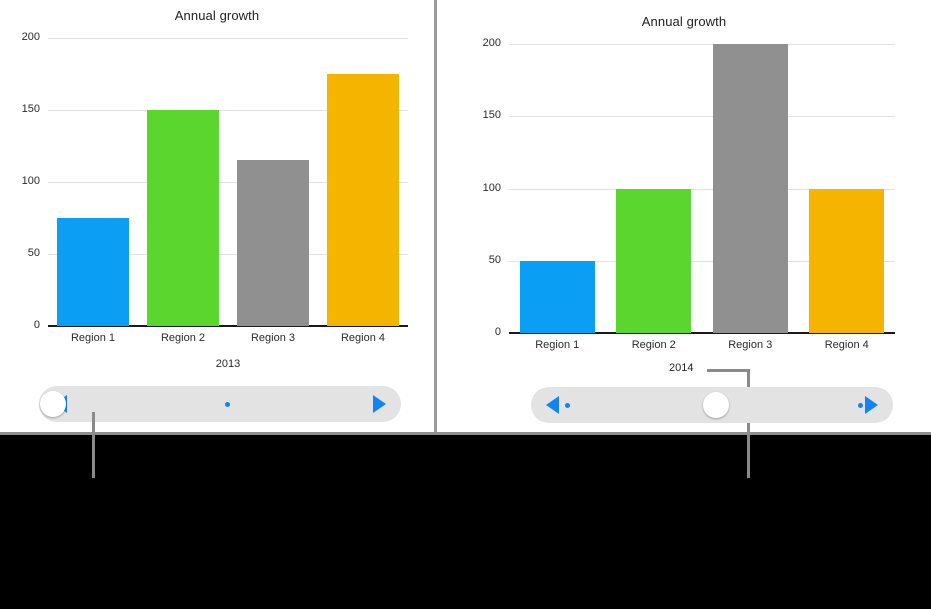 Image resolution: width=931 pixels, height=609 pixels. I want to click on triangle-left-icon, so click(552, 405).